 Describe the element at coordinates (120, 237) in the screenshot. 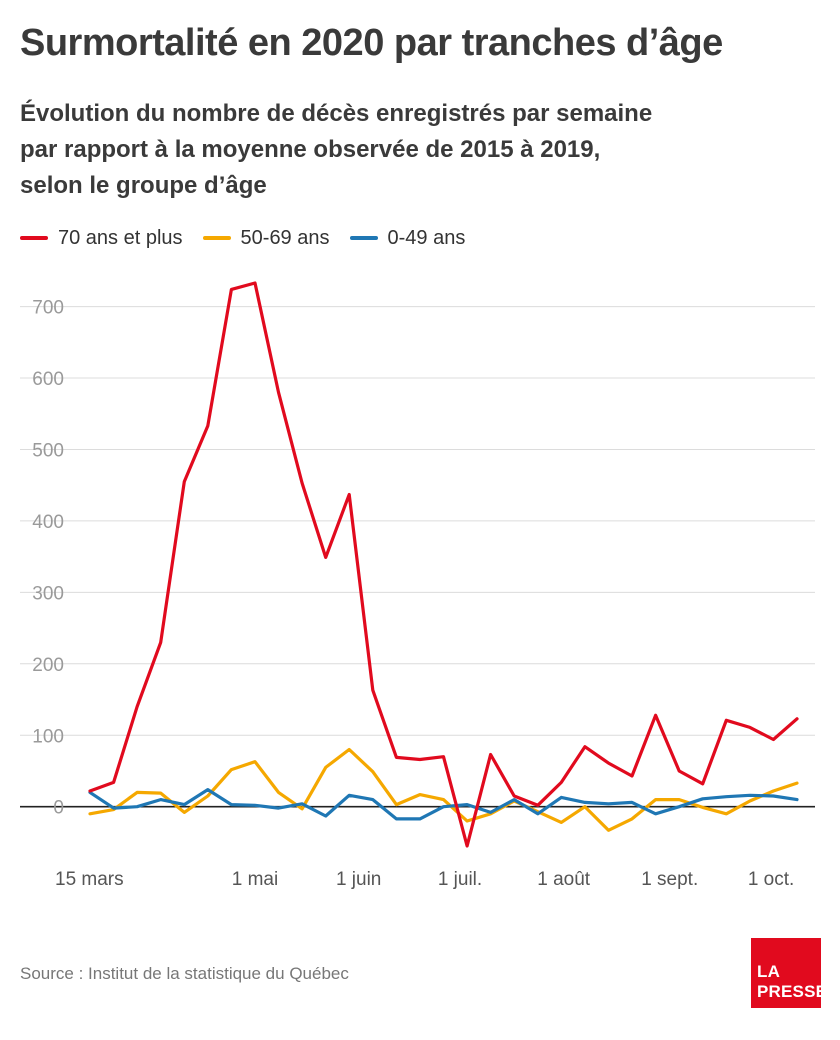

I see `legend-label-70-plus: 70 ans et plus` at that location.